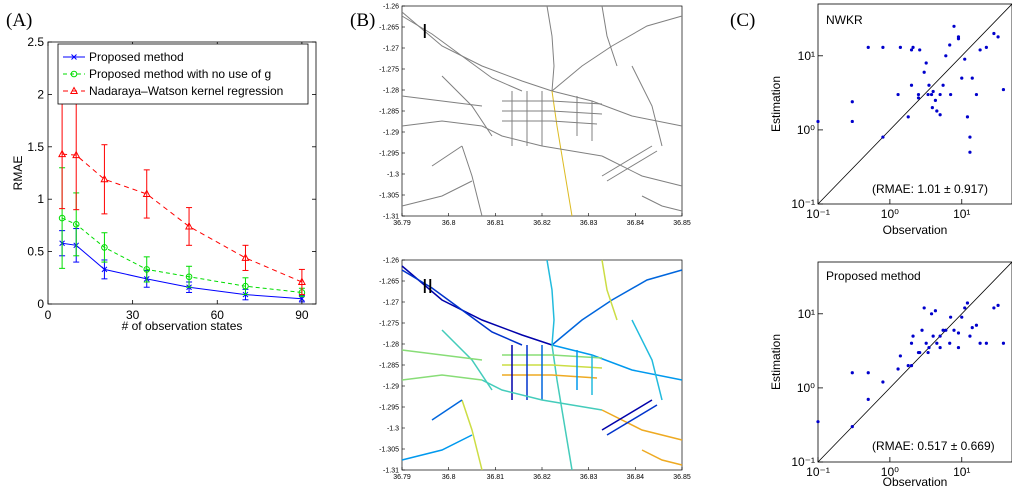 The width and height of the screenshot is (1012, 490). What do you see at coordinates (302, 315) in the screenshot?
I see `x-tick-label: 90` at bounding box center [302, 315].